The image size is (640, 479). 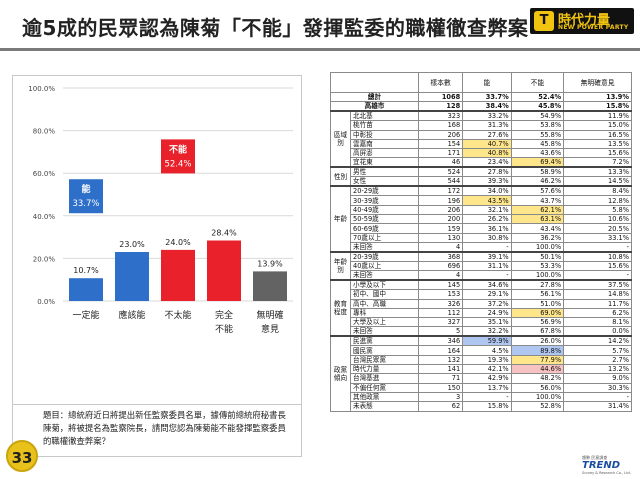 What do you see at coordinates (537, 82) in the screenshot?
I see `table-header-cell: 不能` at bounding box center [537, 82].